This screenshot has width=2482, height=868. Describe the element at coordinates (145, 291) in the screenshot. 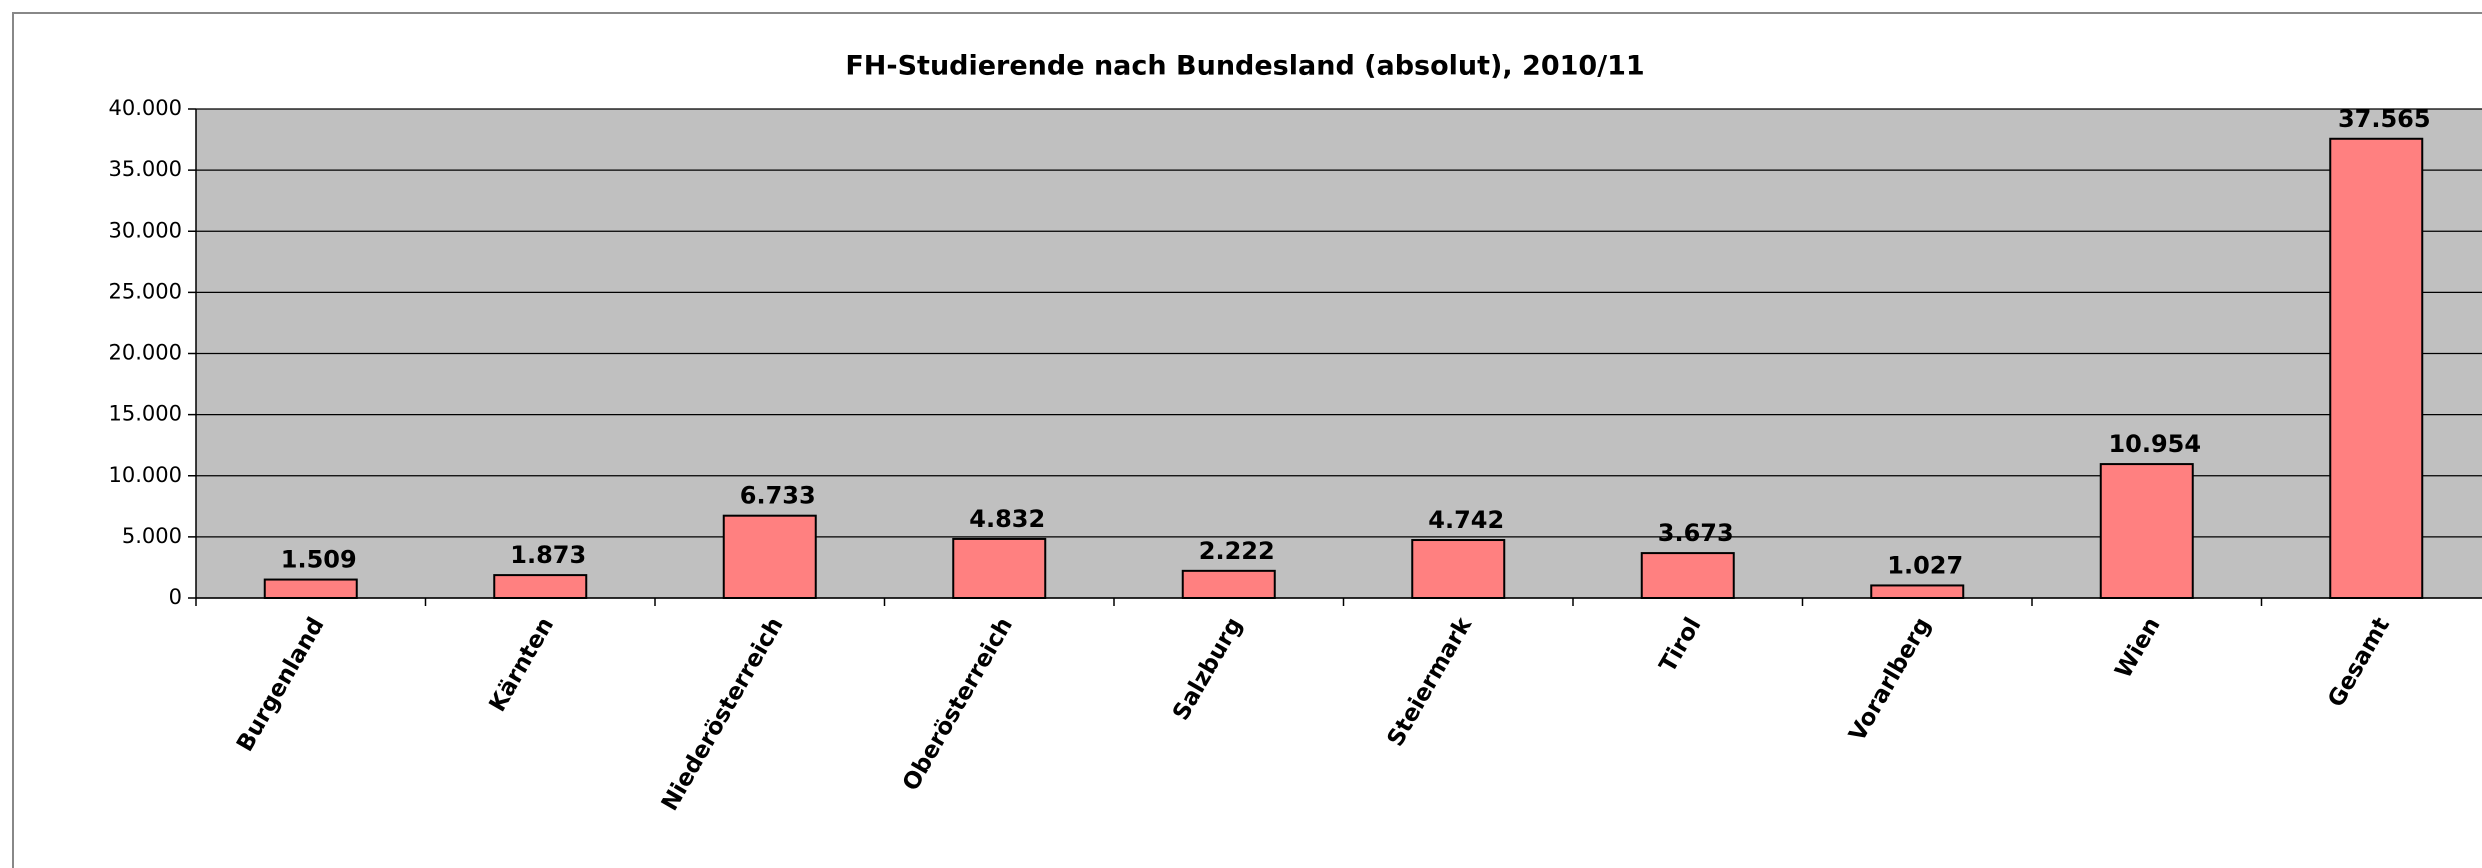

I see `y-tick-label: 25.000` at that location.